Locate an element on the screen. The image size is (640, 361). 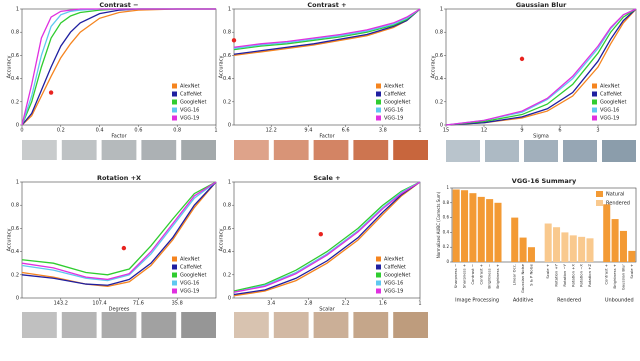
x-tick-label: 15 is located at coordinates (446, 131).